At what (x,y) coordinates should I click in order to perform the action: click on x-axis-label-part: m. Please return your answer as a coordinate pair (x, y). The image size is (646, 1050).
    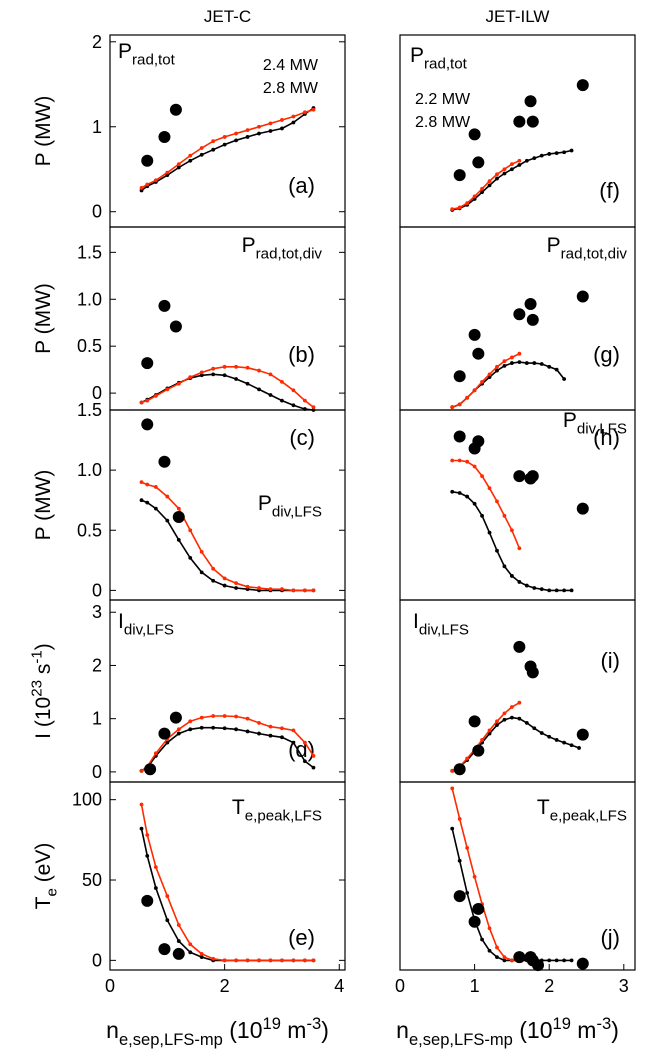
    Looking at the image, I should click on (584, 1030).